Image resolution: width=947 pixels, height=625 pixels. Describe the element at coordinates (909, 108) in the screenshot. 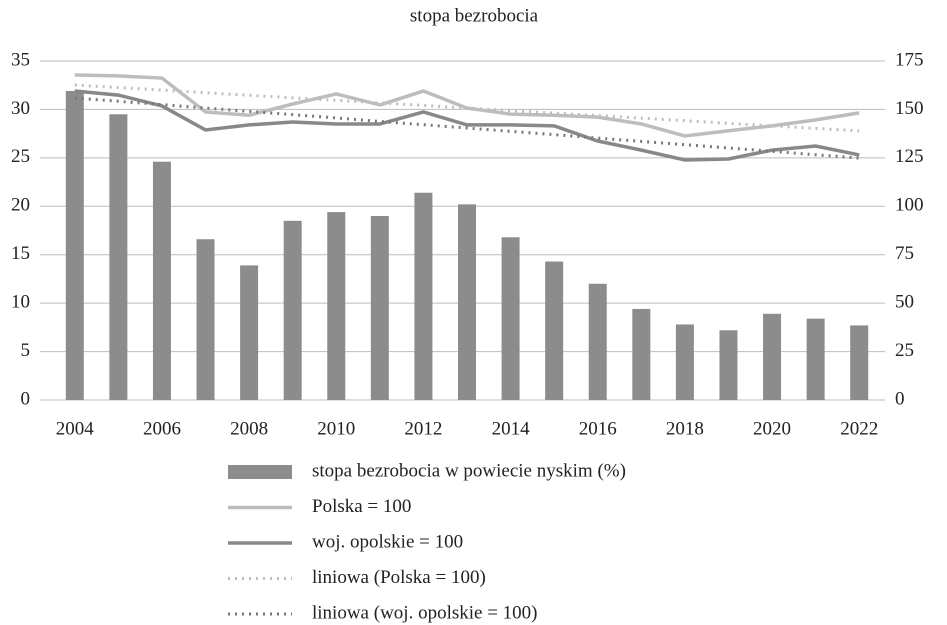

I see `y2-tick-label: 150` at that location.